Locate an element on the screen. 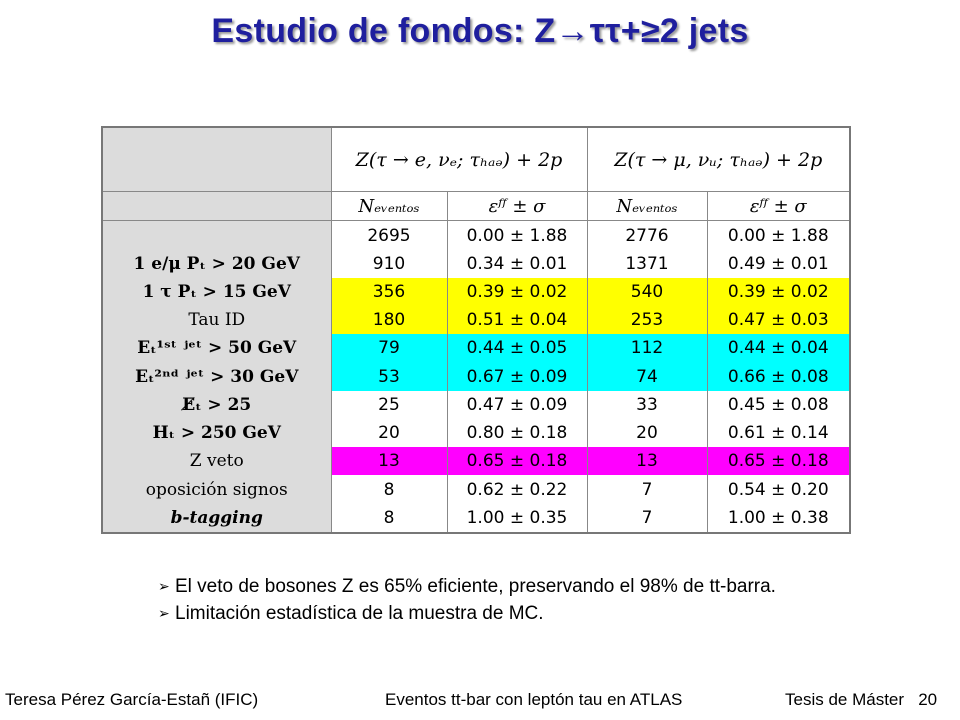 Image resolution: width=960 pixels, height=720 pixels. table-row: Hₜ > 250 GeV 20 0.80 ± 0.18 20 0.61 ± 0.14 is located at coordinates (476, 433).